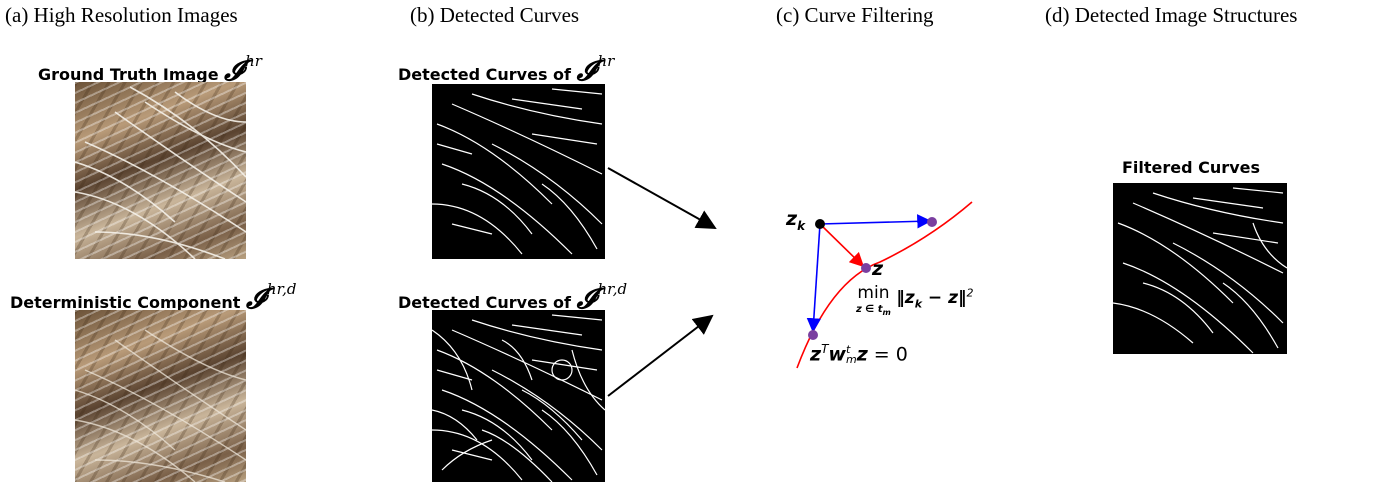 Image resolution: width=1378 pixels, height=484 pixels. What do you see at coordinates (866, 268) in the screenshot?
I see `point-nearest-z` at bounding box center [866, 268].